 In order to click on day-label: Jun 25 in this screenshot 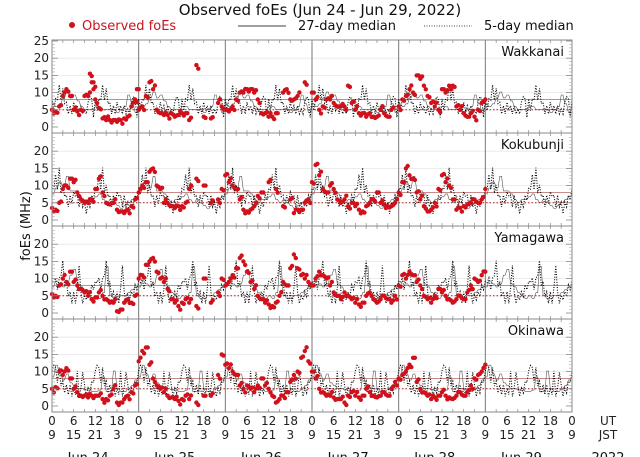, I will do `click(174, 454)`.